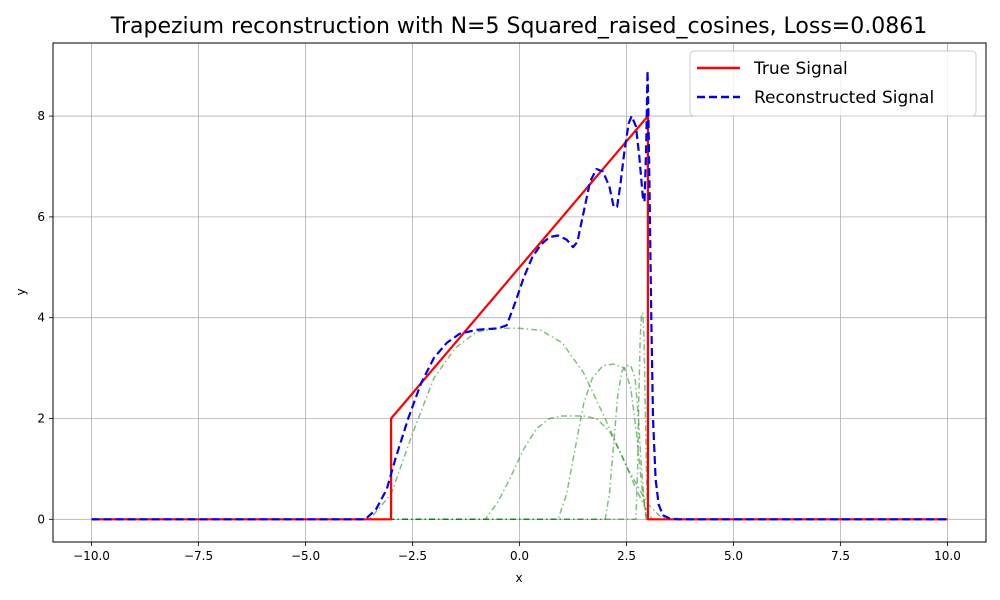 The height and width of the screenshot is (600, 1000). Describe the element at coordinates (305, 556) in the screenshot. I see `x-tick-label: −5.0` at that location.